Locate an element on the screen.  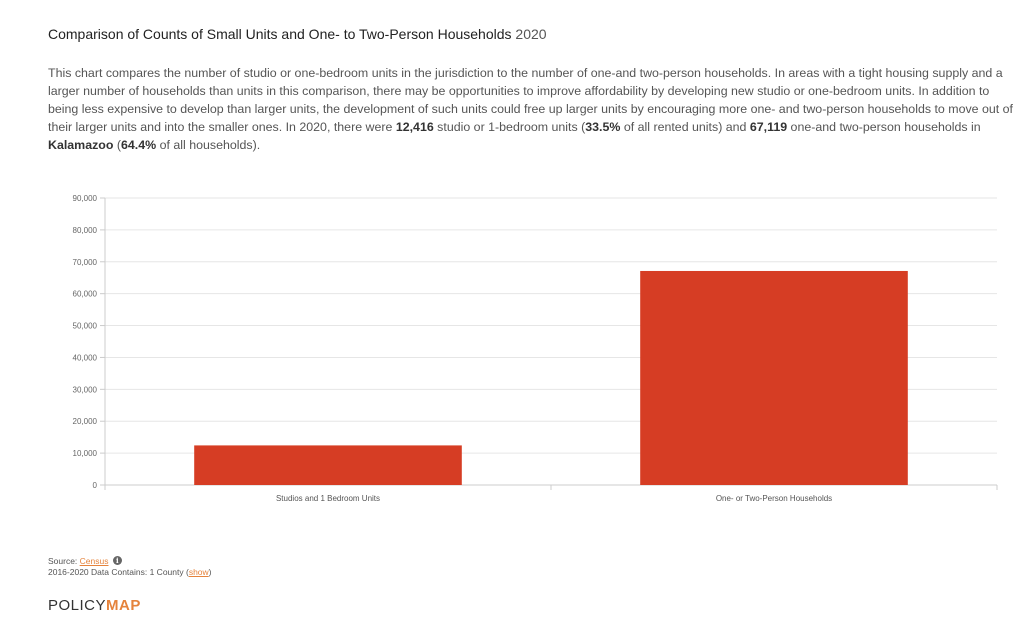
x-tick-label: Studios and 1 Bedroom Units is located at coordinates (328, 498).